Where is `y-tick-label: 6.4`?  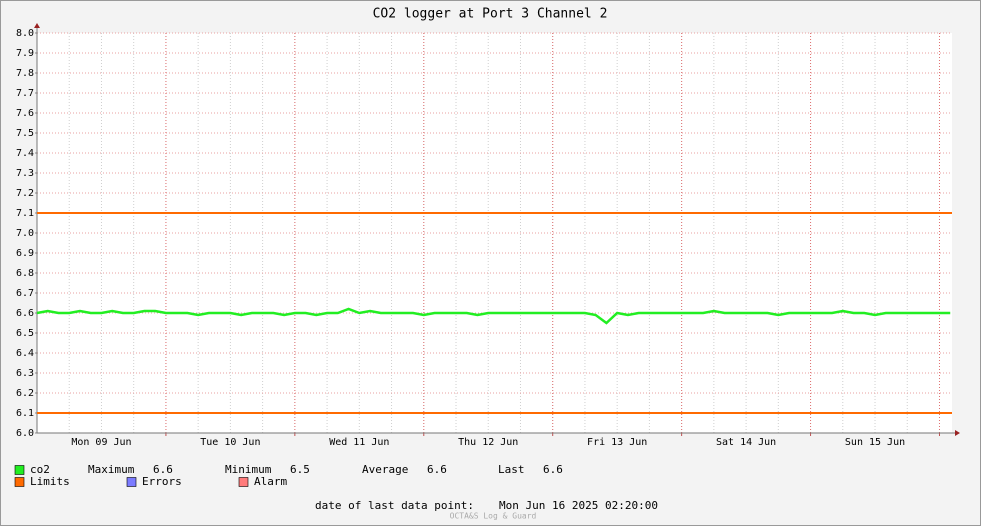 y-tick-label: 6.4 is located at coordinates (25, 353).